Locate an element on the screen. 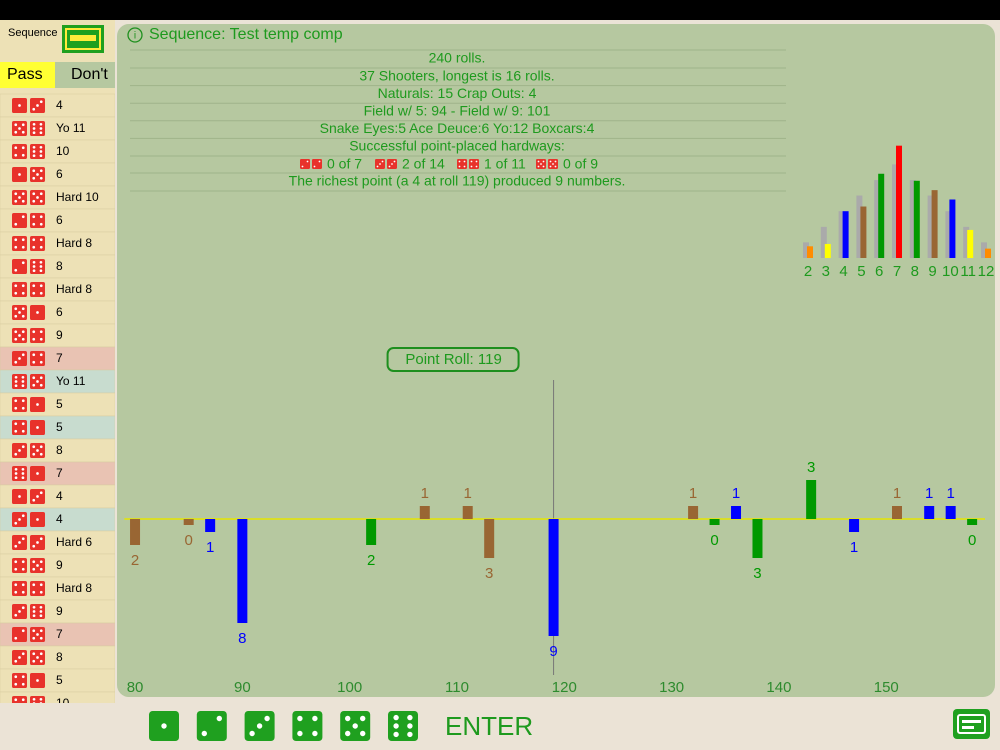  x-tick-label: 90 is located at coordinates (242, 687).